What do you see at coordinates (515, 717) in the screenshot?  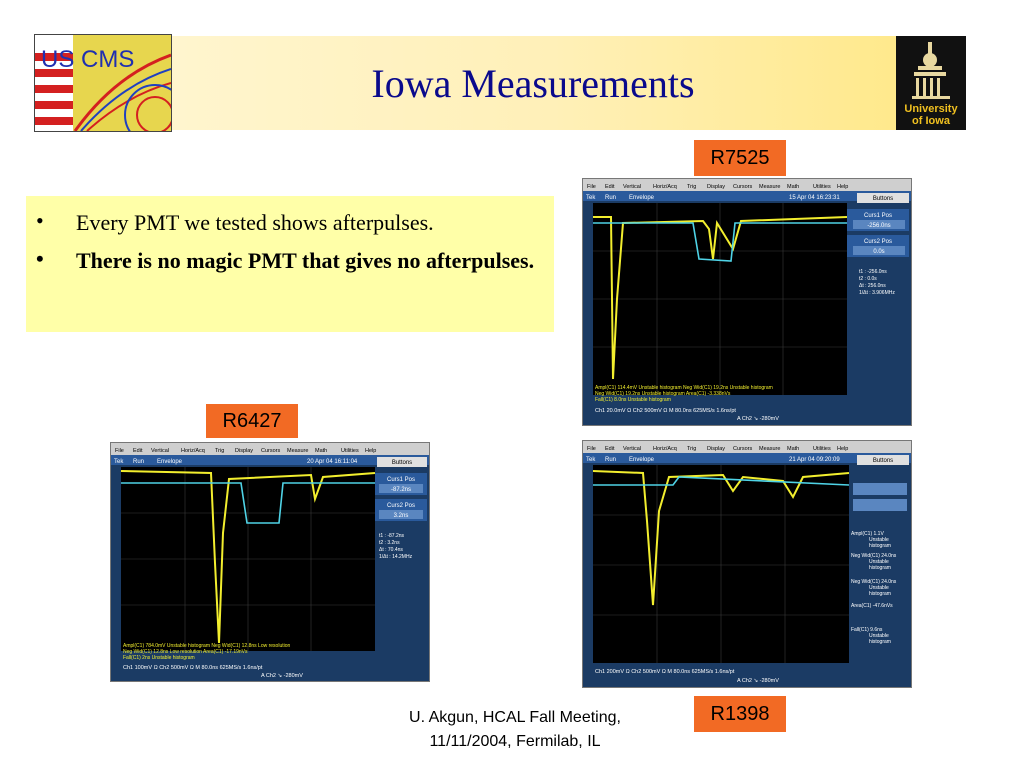 I see `footer-line1: U. Akgun, HCAL Fall Meeting,` at bounding box center [515, 717].